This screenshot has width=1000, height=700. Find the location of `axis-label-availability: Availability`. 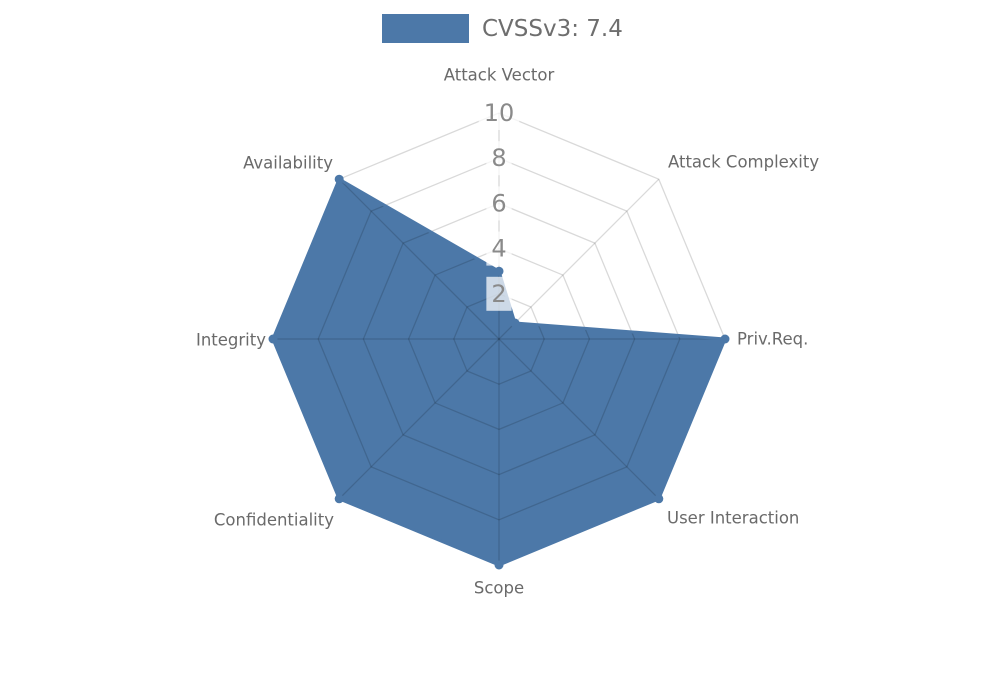

axis-label-availability: Availability is located at coordinates (288, 163).